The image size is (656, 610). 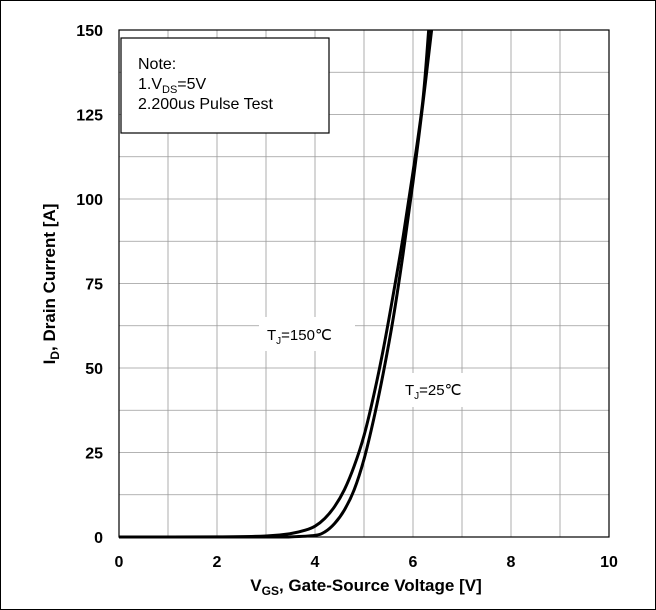 I want to click on label-tj-25-box: TJ=25℃, so click(x=439, y=390).